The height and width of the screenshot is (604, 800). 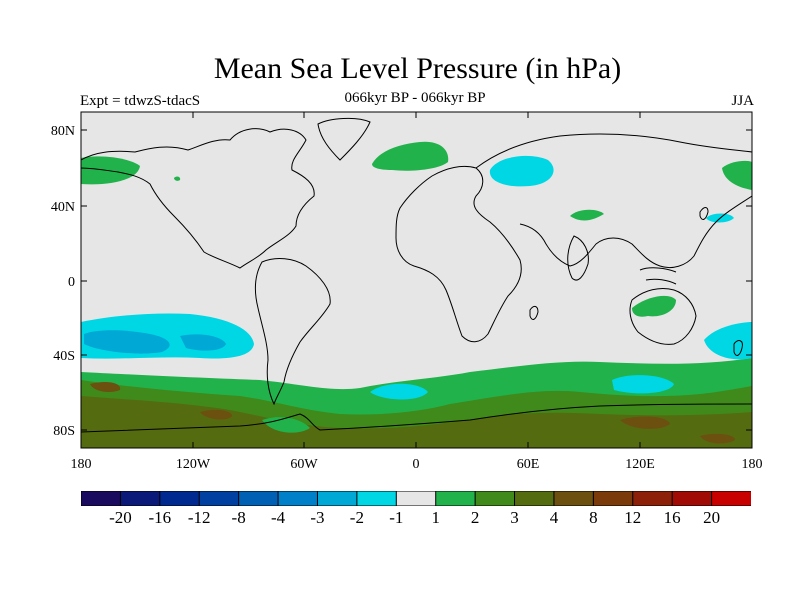 What do you see at coordinates (304, 464) in the screenshot?
I see `lon-label: 60W` at bounding box center [304, 464].